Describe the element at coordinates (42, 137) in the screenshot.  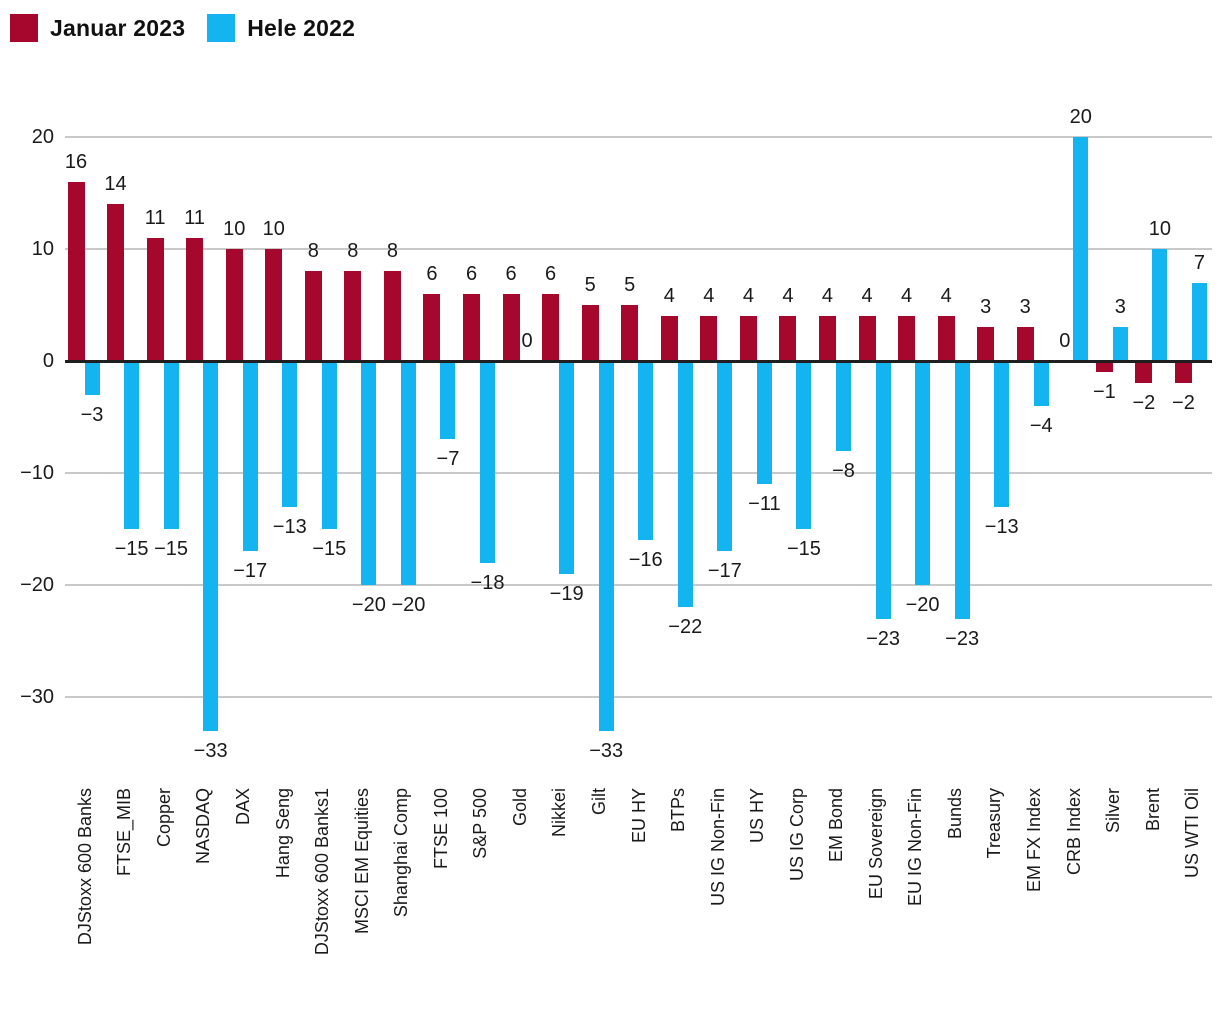
I see `y-tick-label: 20` at that location.